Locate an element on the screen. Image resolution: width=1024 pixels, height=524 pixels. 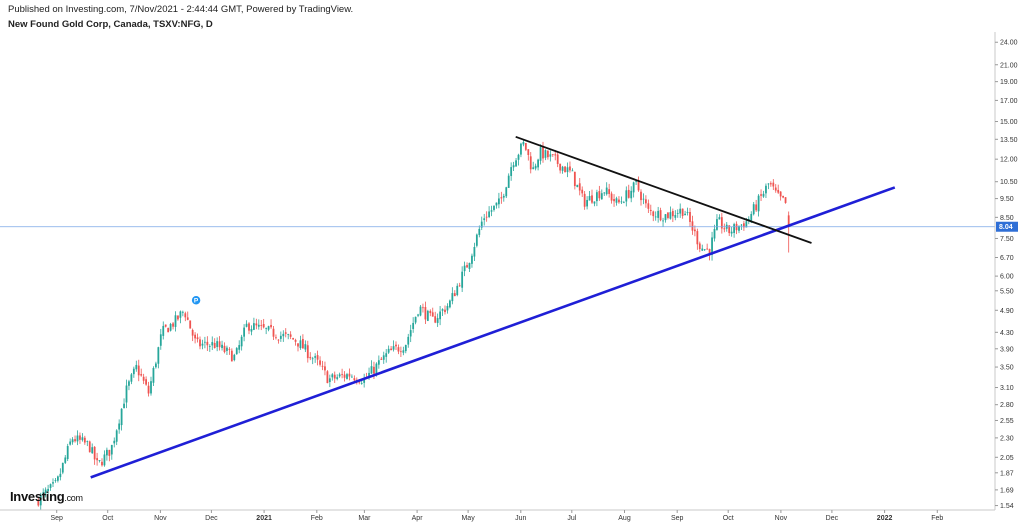
y-tick-label: 3.50 is located at coordinates (1007, 368).